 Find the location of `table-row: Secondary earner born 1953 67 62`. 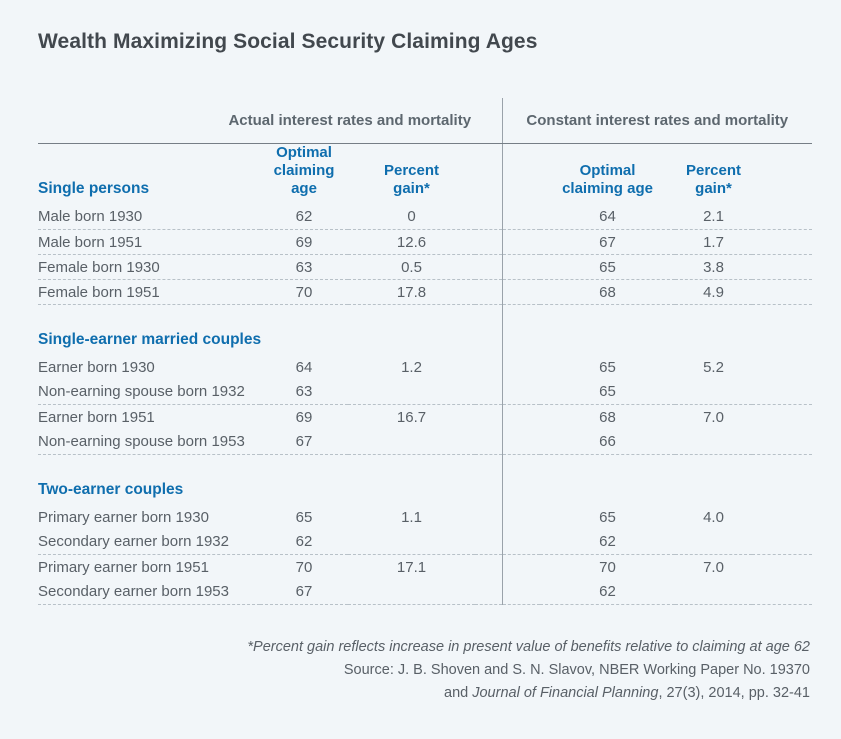

table-row: Secondary earner born 1953 67 62 is located at coordinates (425, 592).